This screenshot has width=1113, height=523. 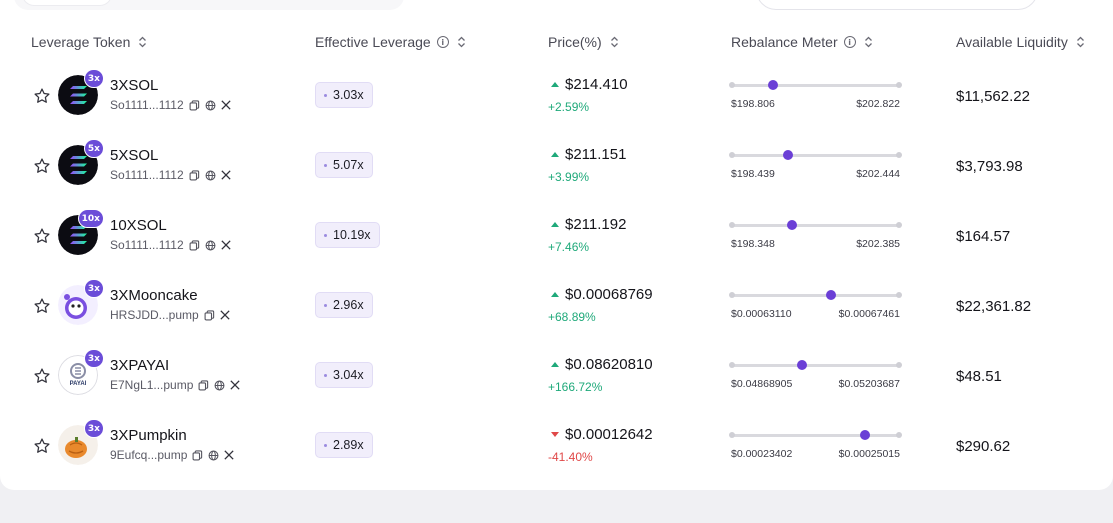 What do you see at coordinates (897, 5) in the screenshot?
I see `search-input` at bounding box center [897, 5].